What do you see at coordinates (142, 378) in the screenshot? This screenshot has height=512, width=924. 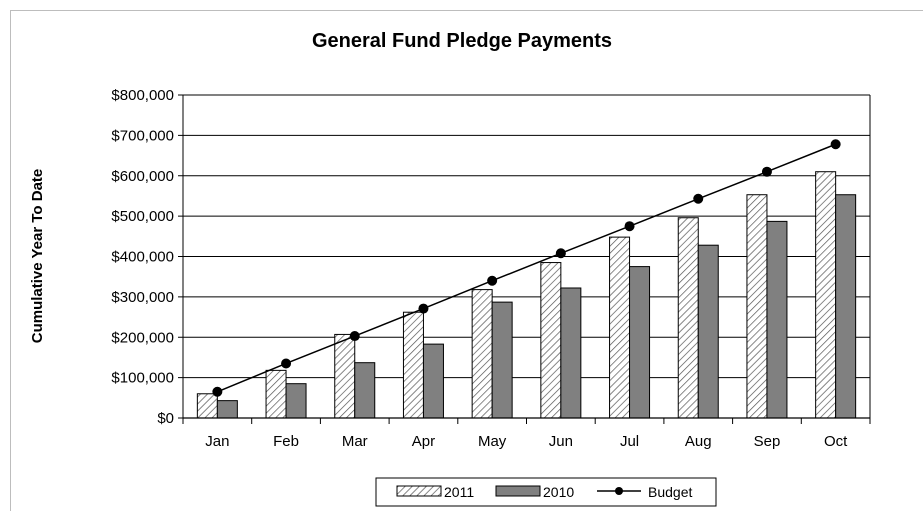 I see `y-tick-label: $100,000` at bounding box center [142, 378].